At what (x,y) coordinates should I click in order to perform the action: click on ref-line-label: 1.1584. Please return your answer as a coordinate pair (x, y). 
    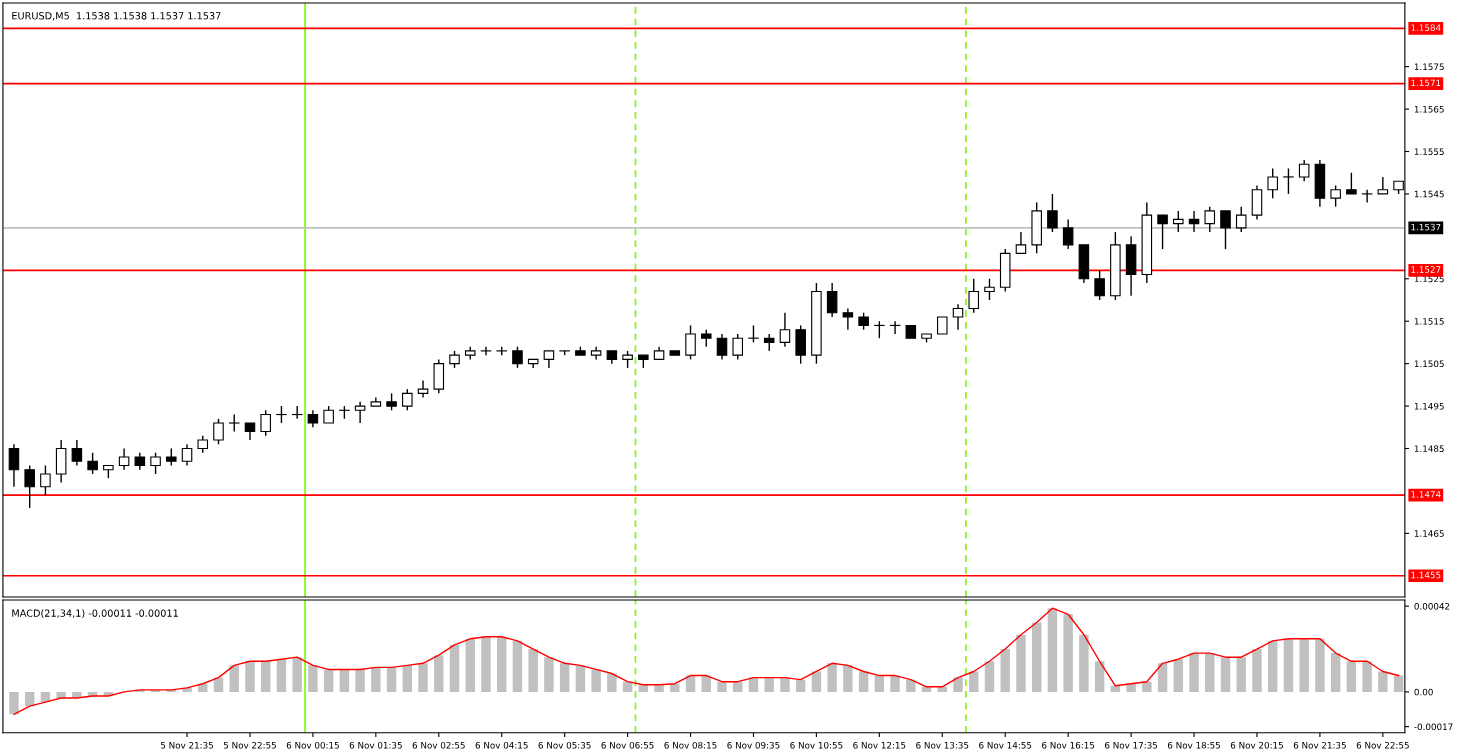
    Looking at the image, I should click on (1426, 27).